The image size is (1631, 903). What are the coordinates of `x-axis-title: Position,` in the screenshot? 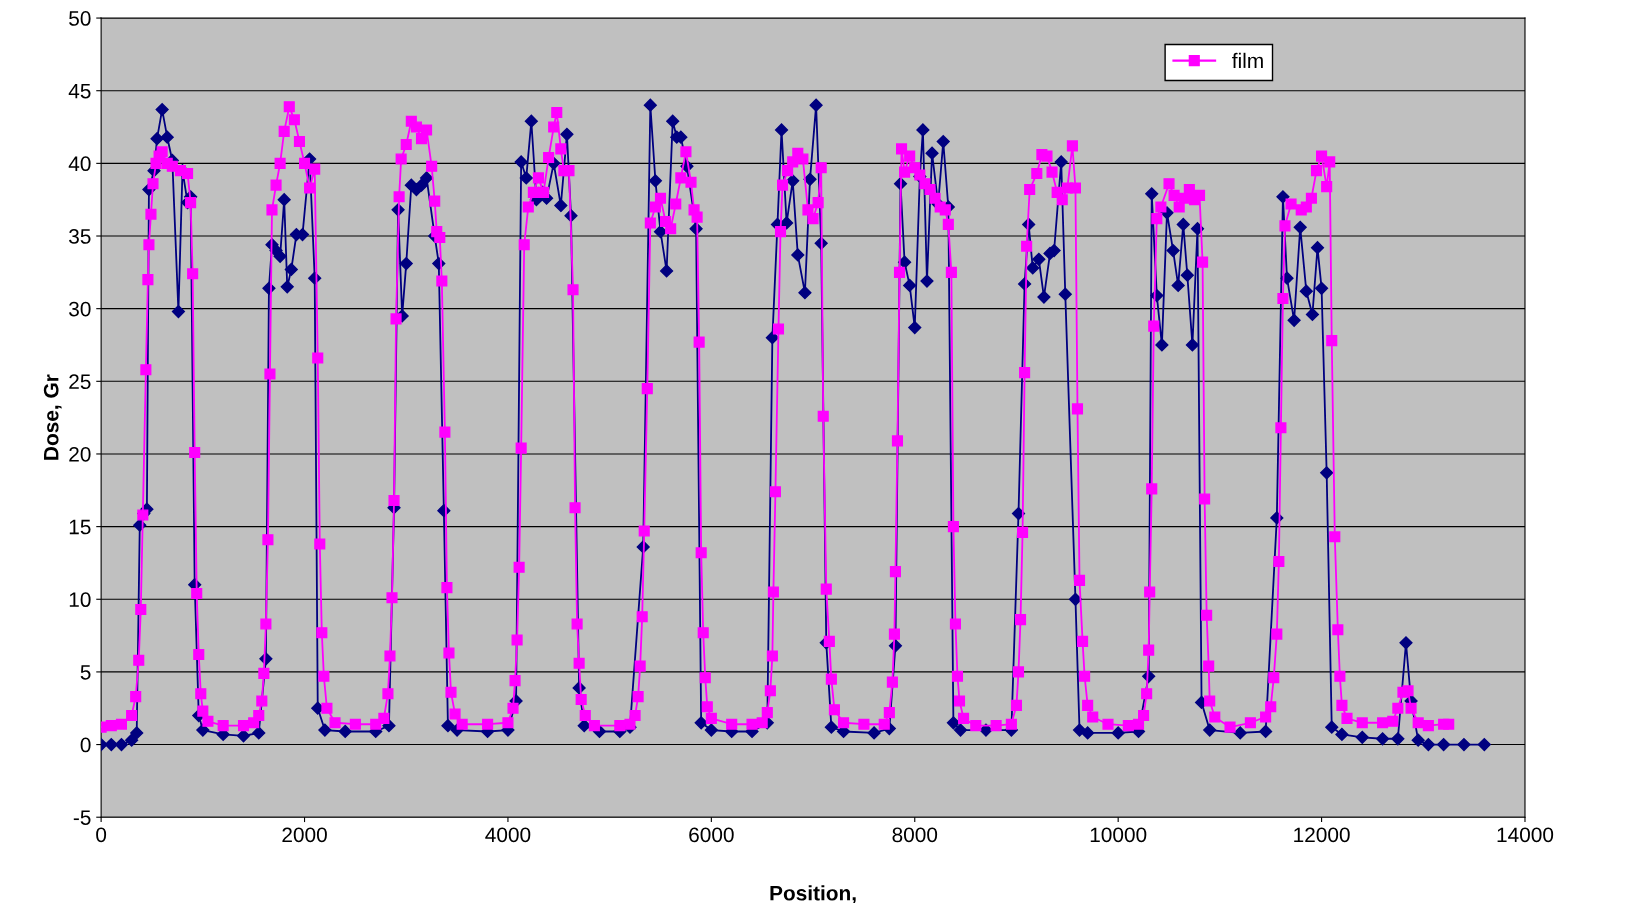 It's located at (813, 894).